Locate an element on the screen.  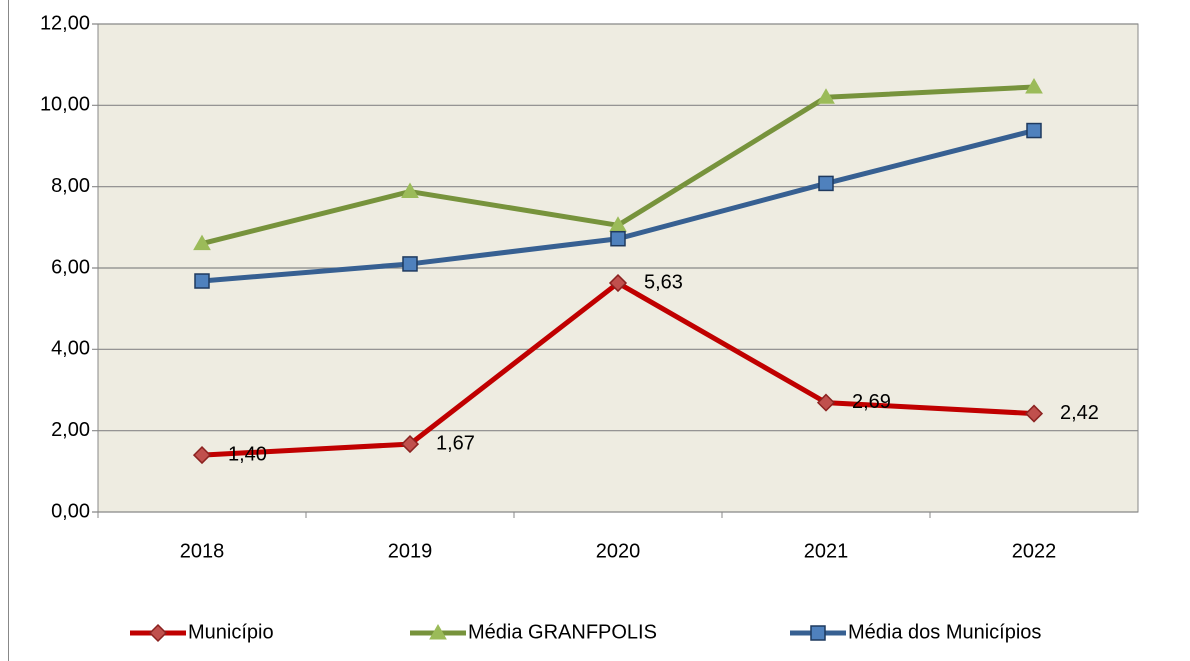
y-tick-label: 0,00 is located at coordinates (70, 511).